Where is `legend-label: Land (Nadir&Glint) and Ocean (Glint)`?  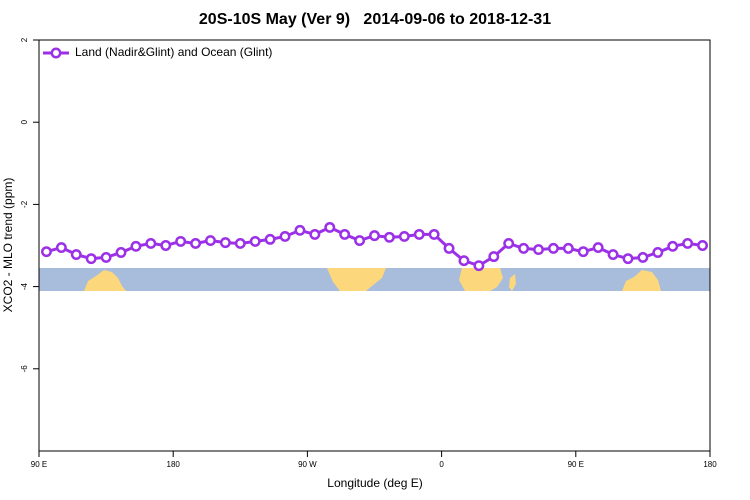
legend-label: Land (Nadir&Glint) and Ocean (Glint) is located at coordinates (173, 52).